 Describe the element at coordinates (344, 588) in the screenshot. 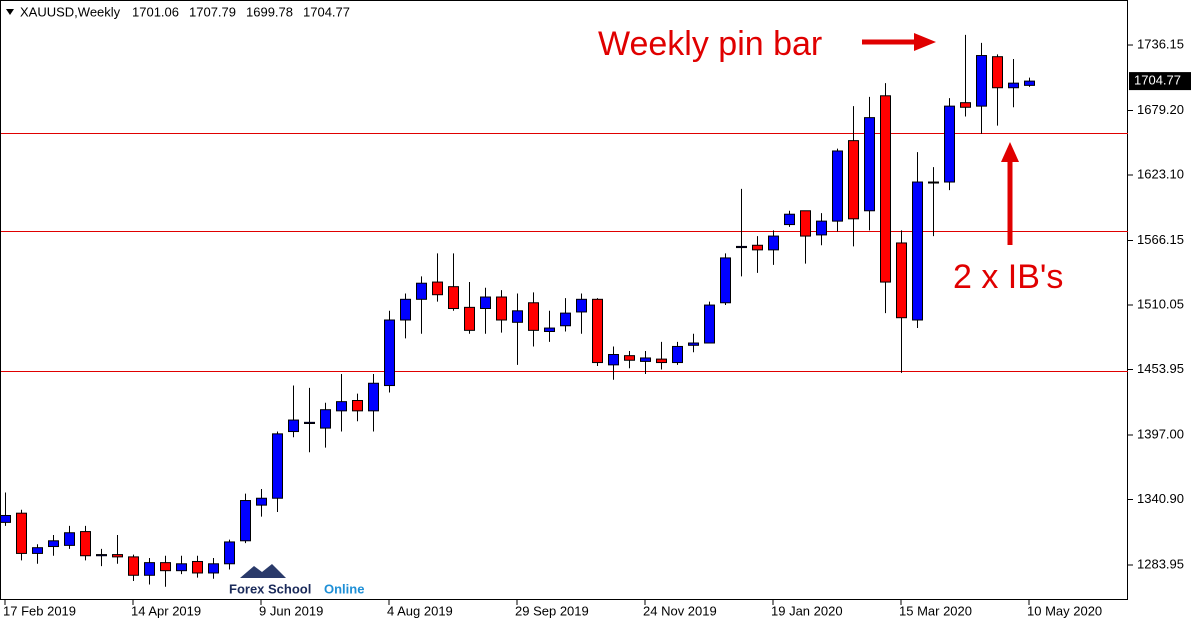

I see `logo-text: Online` at that location.